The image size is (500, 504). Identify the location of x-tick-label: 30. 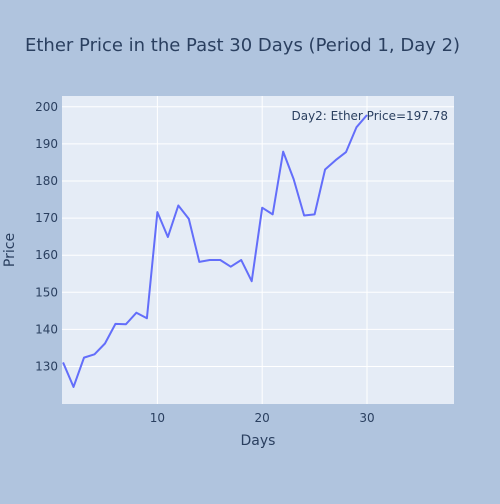
(366, 418).